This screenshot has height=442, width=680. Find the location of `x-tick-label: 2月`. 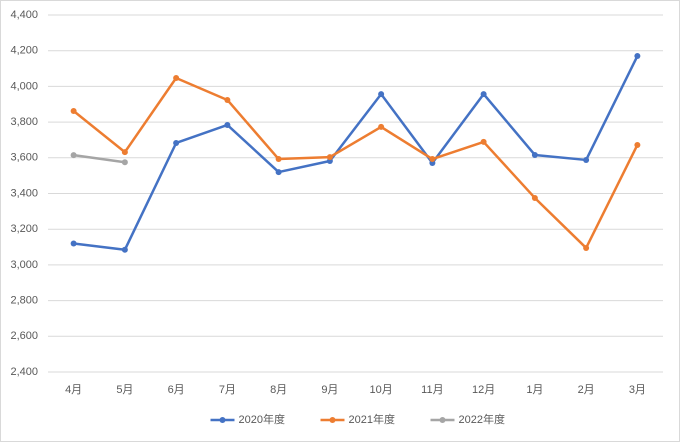

x-tick-label: 2月 is located at coordinates (586, 390).